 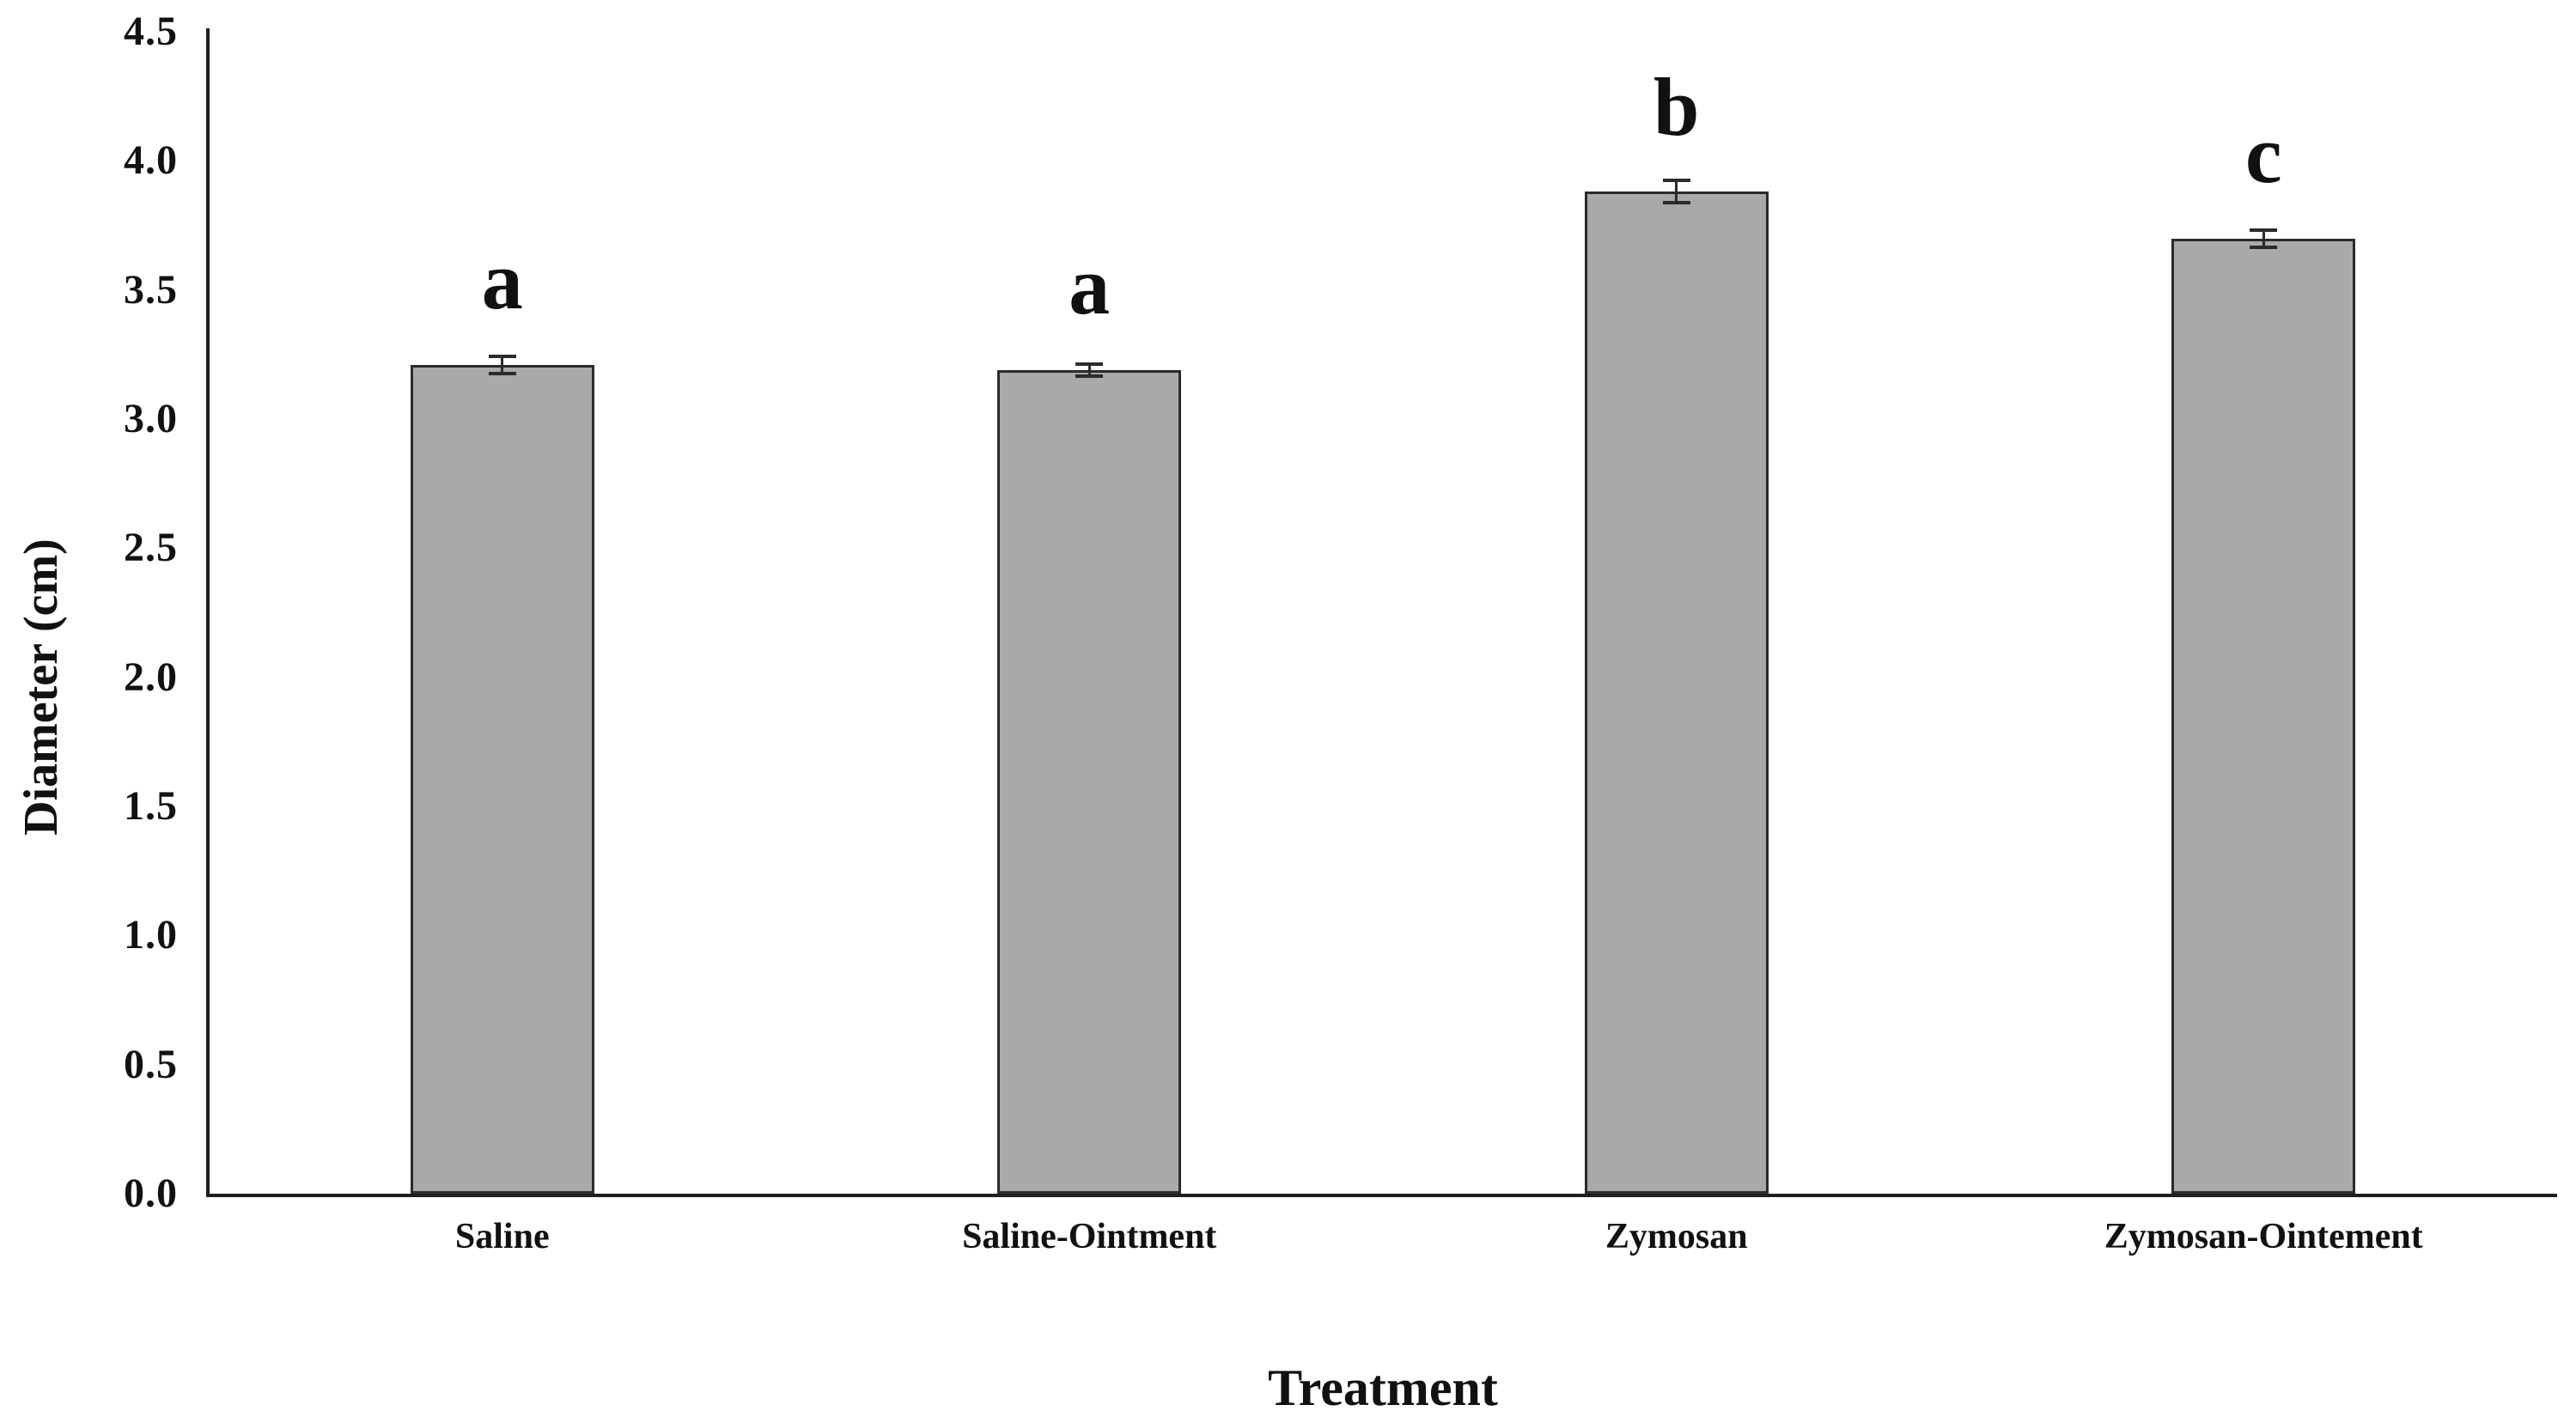 What do you see at coordinates (1383, 1387) in the screenshot?
I see `x-axis-title: Treatment` at bounding box center [1383, 1387].